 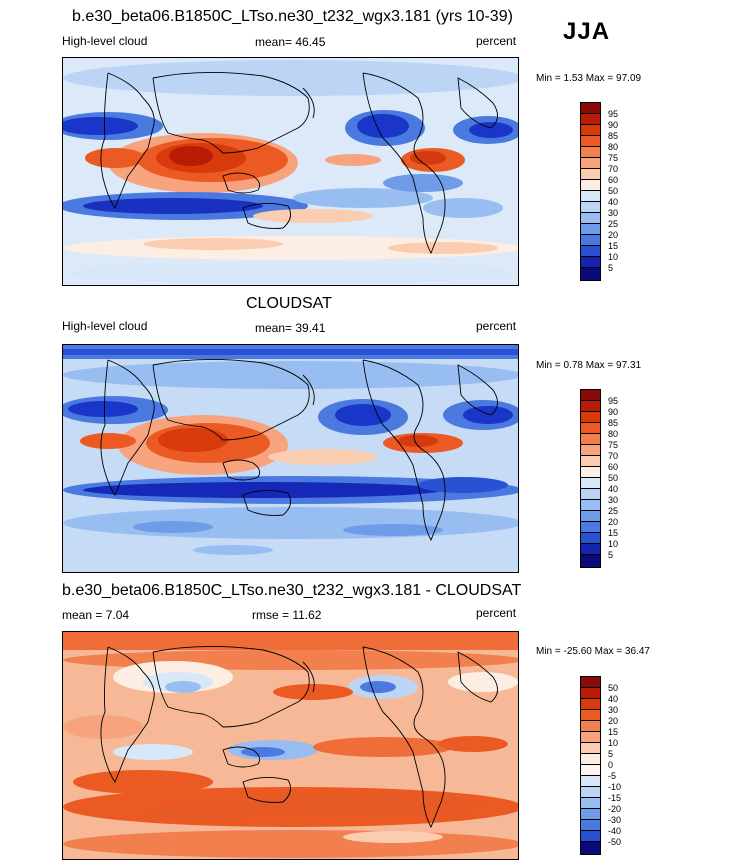 I want to click on panel1-minmax-label: Min = 1.53 Max = 97.09, so click(x=589, y=78).